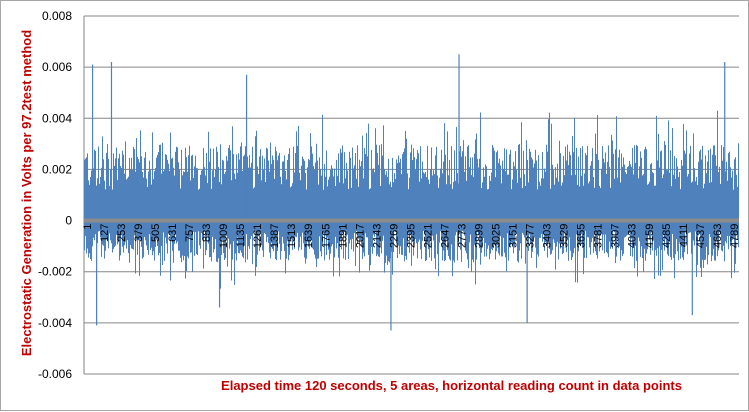 The width and height of the screenshot is (749, 412). Describe the element at coordinates (445, 236) in the screenshot. I see `x-tick-label: 2647` at that location.